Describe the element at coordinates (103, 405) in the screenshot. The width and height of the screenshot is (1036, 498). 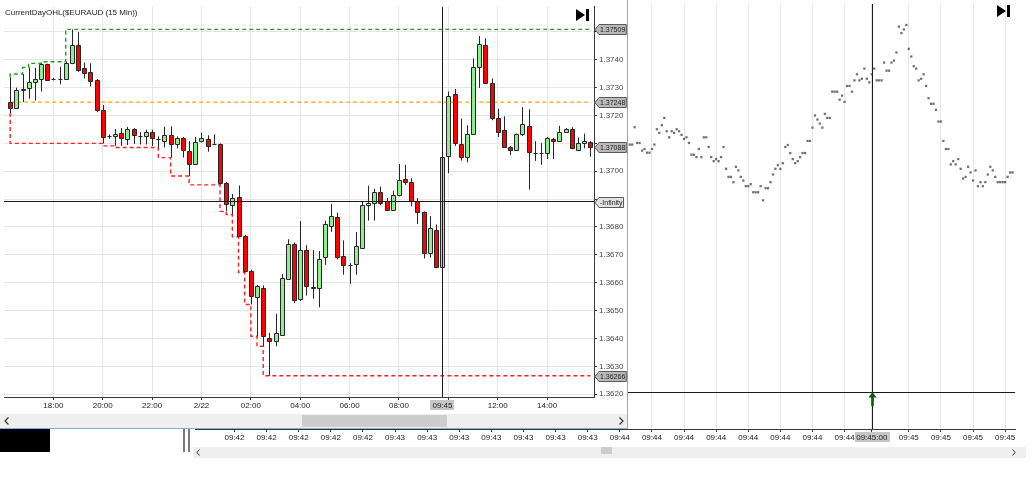
I see `x-tick-label: 20:00` at that location.